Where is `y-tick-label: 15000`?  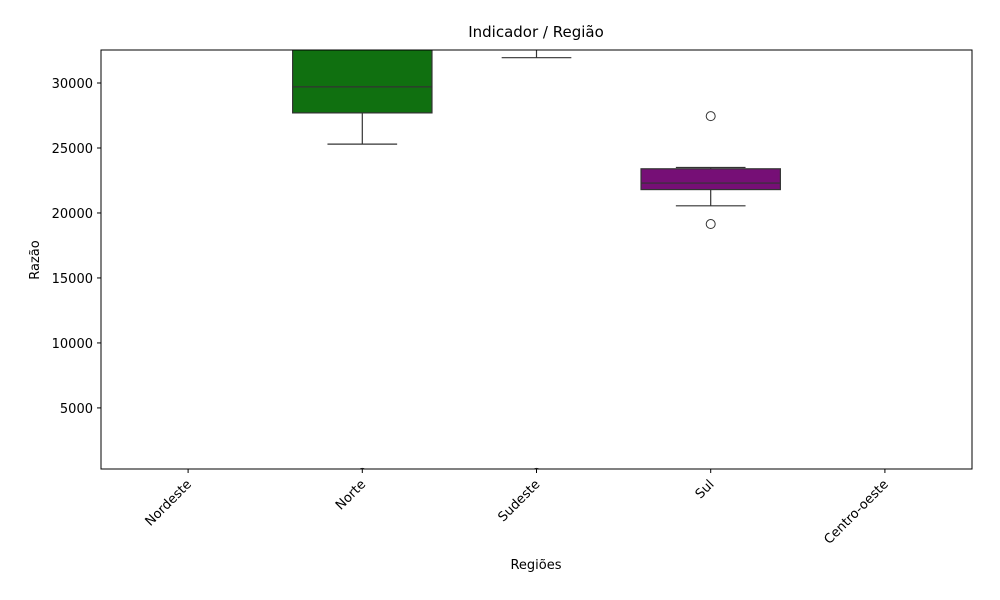
y-tick-label: 15000 is located at coordinates (72, 279).